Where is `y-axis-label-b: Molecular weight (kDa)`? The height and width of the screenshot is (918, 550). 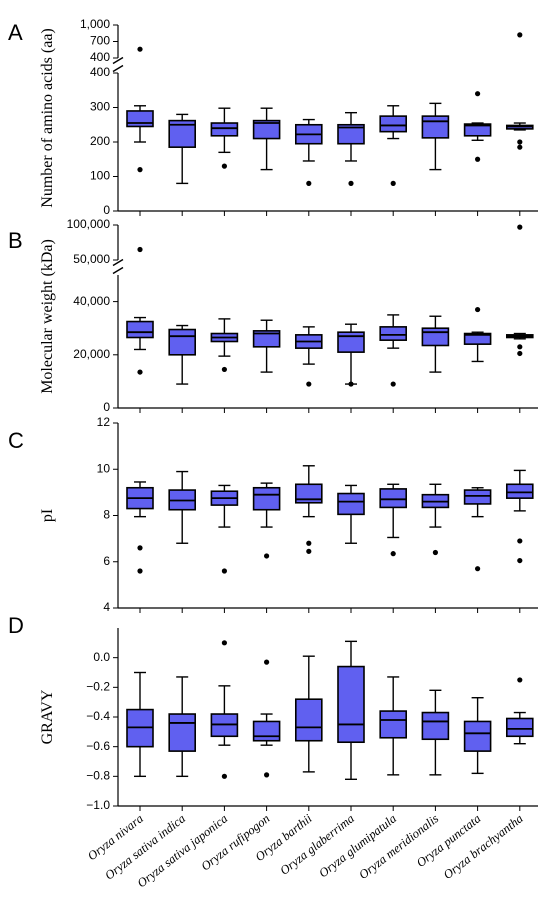 y-axis-label-b: Molecular weight (kDa) is located at coordinates (47, 316).